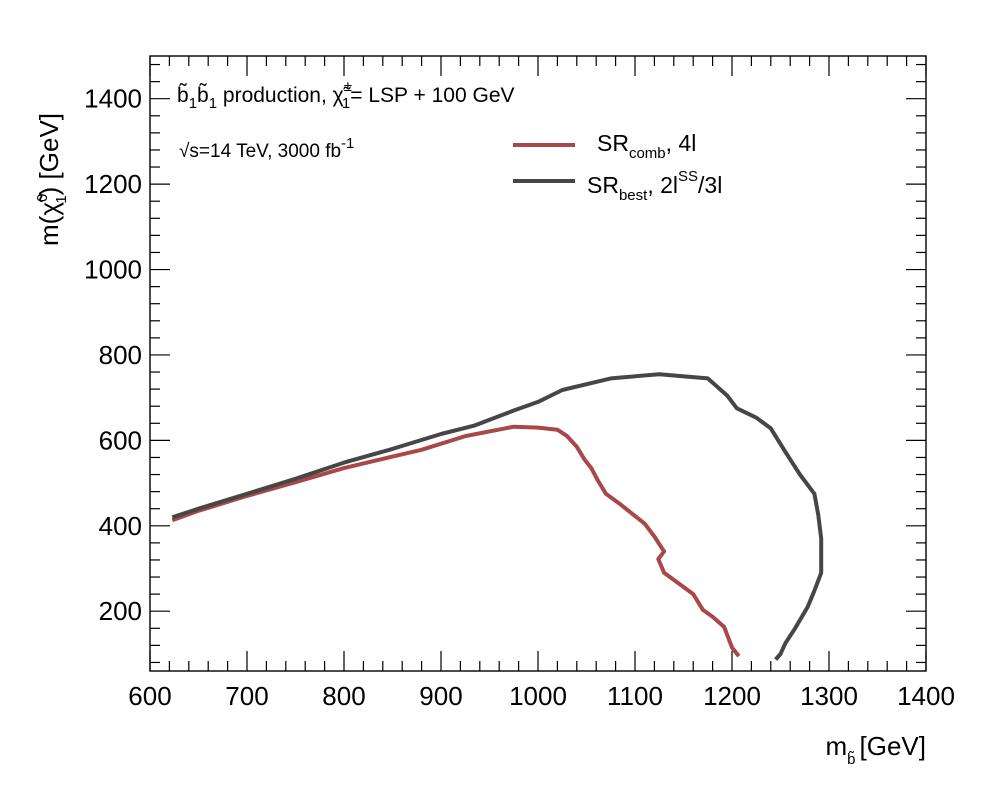 This screenshot has width=997, height=789. What do you see at coordinates (246, 696) in the screenshot?
I see `x-tick-label: 700` at bounding box center [246, 696].